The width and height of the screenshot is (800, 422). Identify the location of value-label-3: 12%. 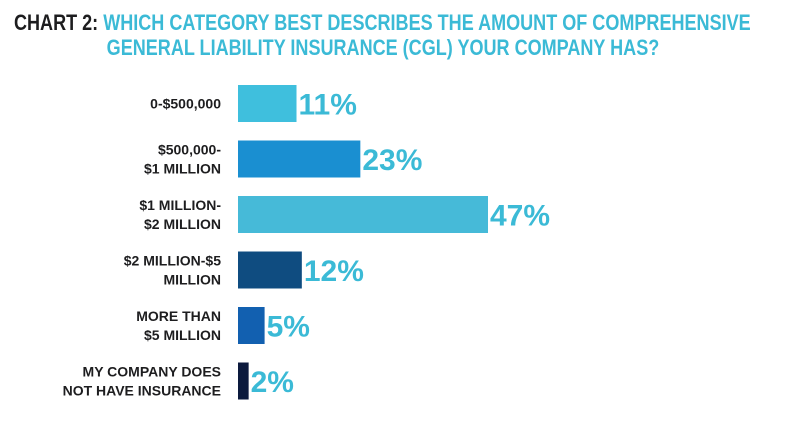
(334, 271).